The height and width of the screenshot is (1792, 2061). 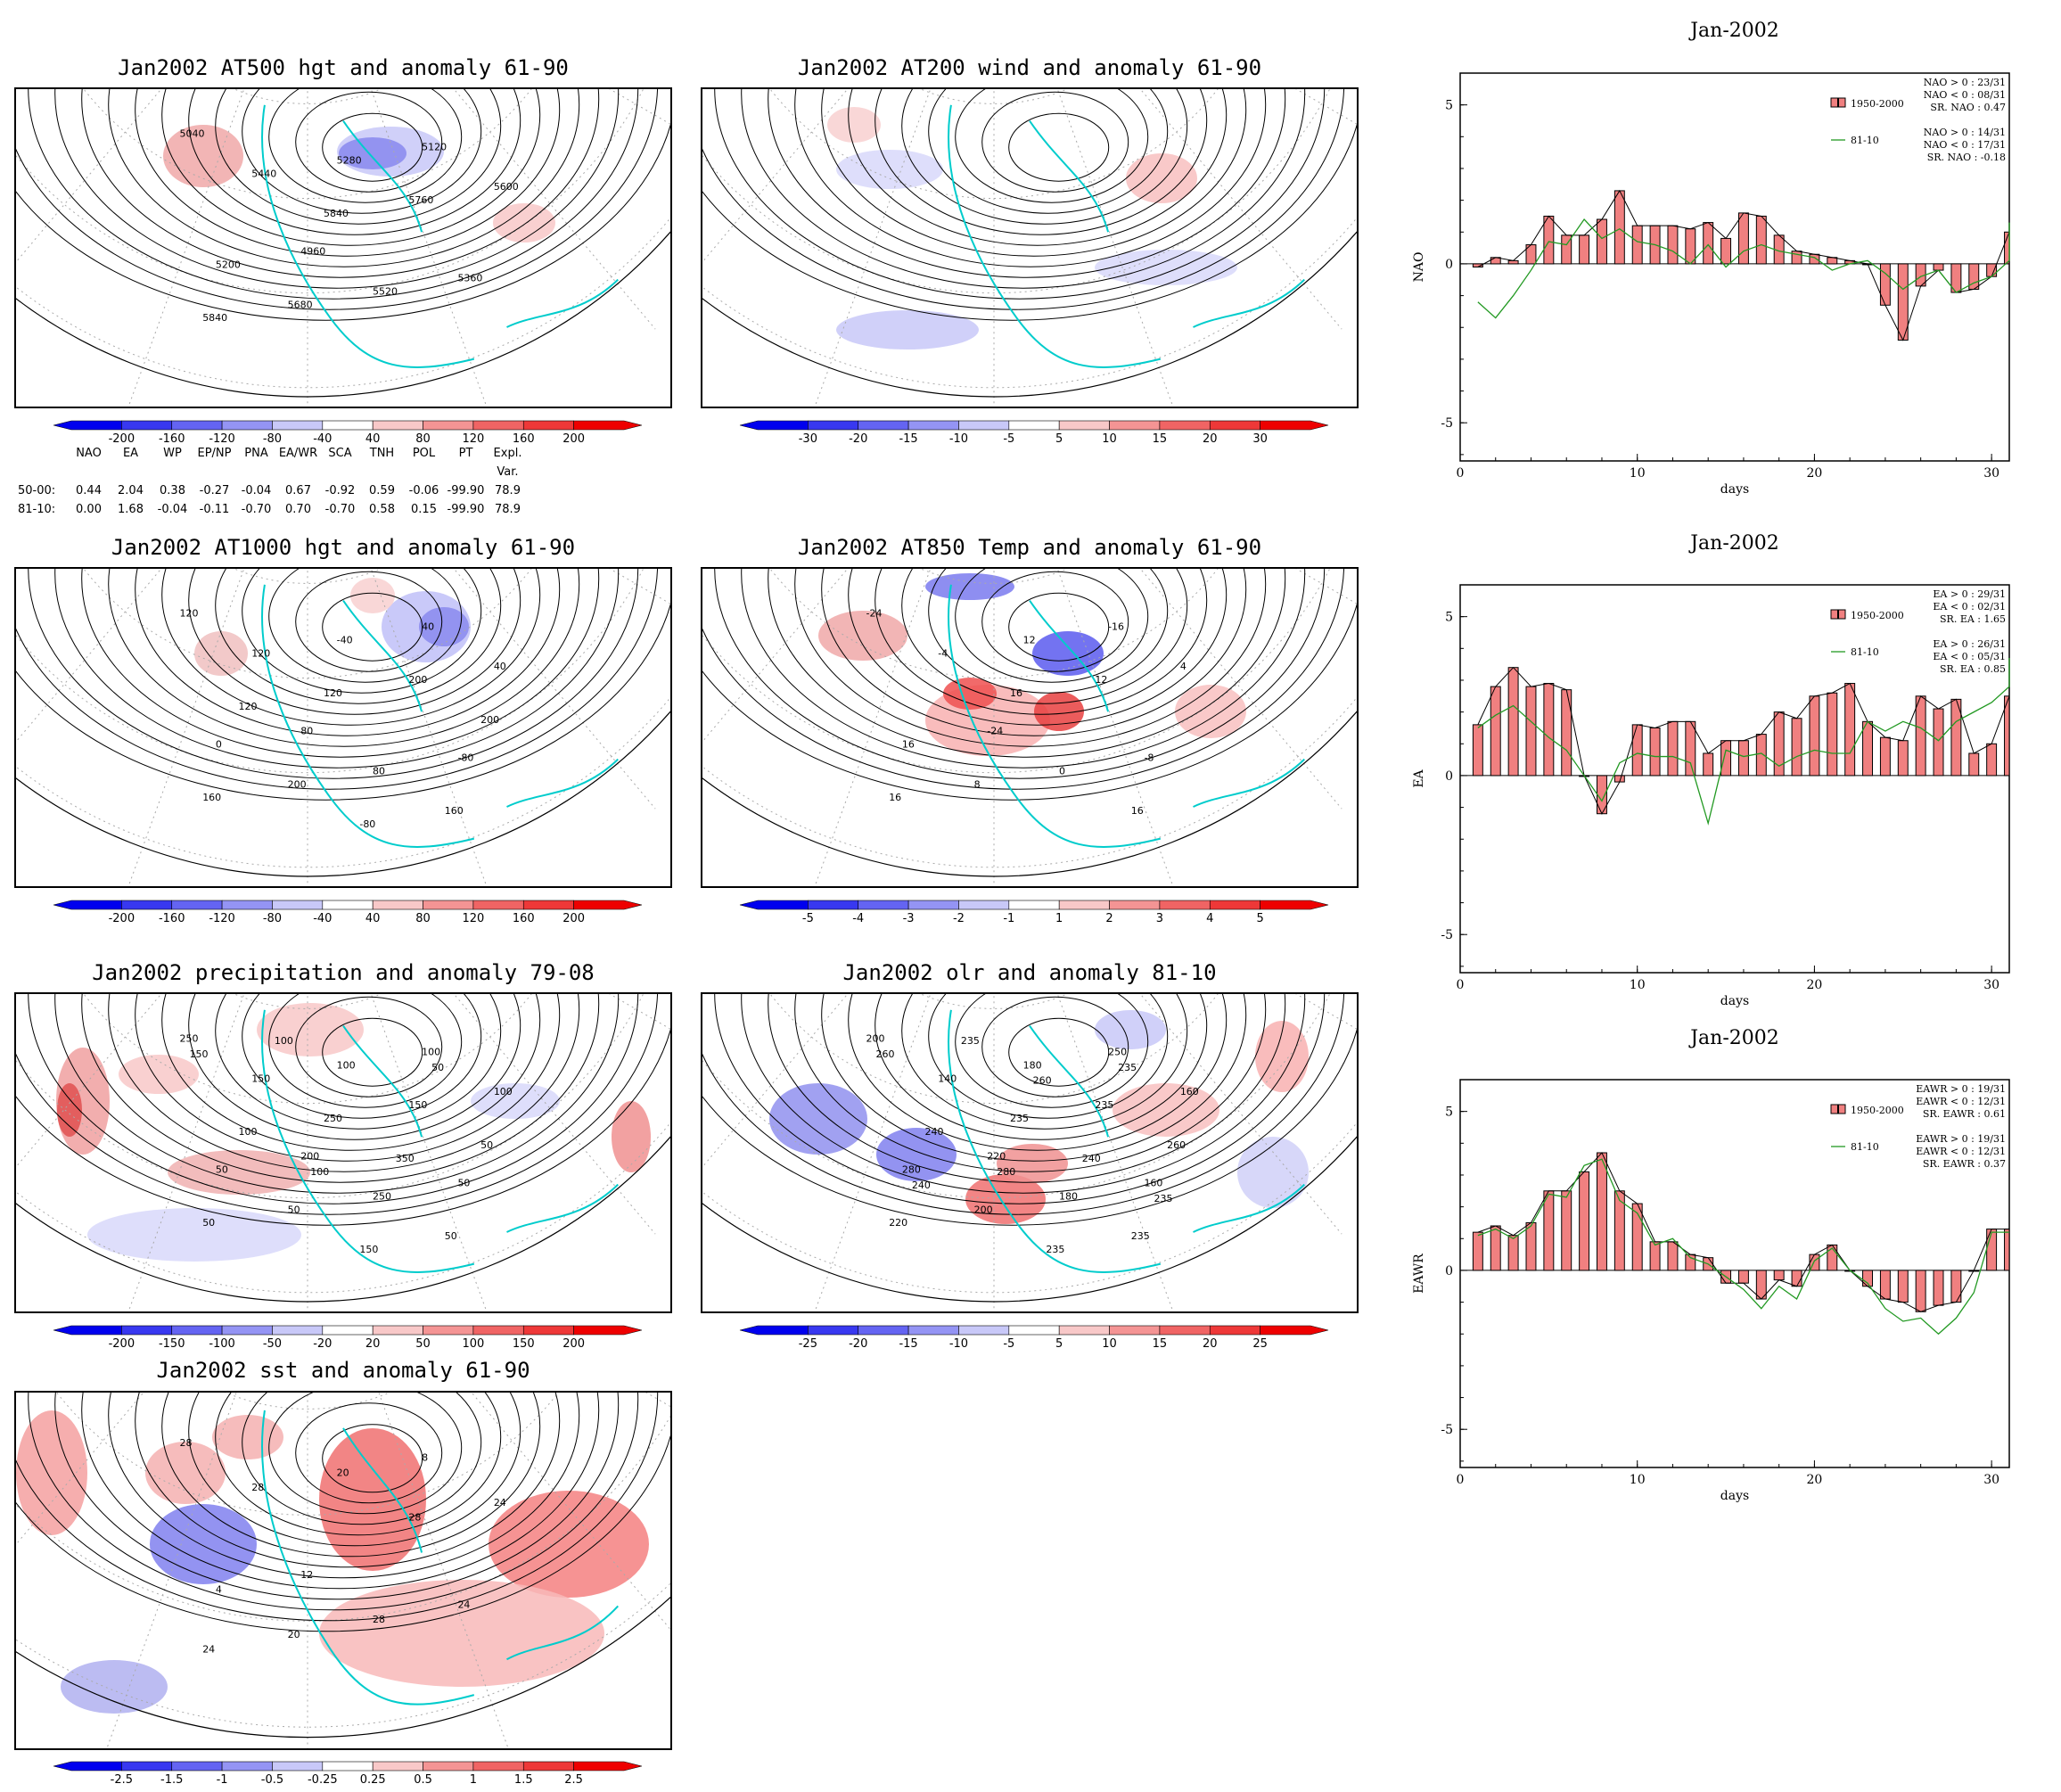 I want to click on colorbar-tick-label: 200, so click(x=573, y=919).